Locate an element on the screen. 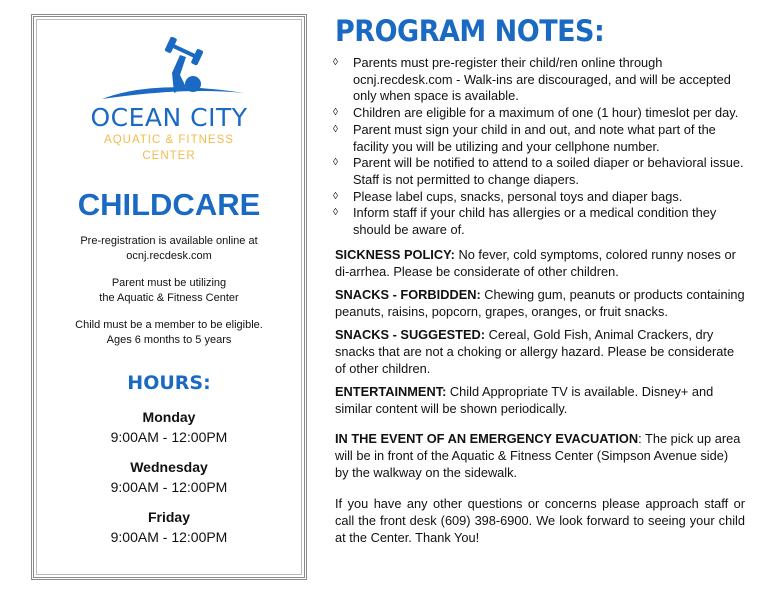  swimmer-dumbbell-logo-icon is located at coordinates (173, 68).